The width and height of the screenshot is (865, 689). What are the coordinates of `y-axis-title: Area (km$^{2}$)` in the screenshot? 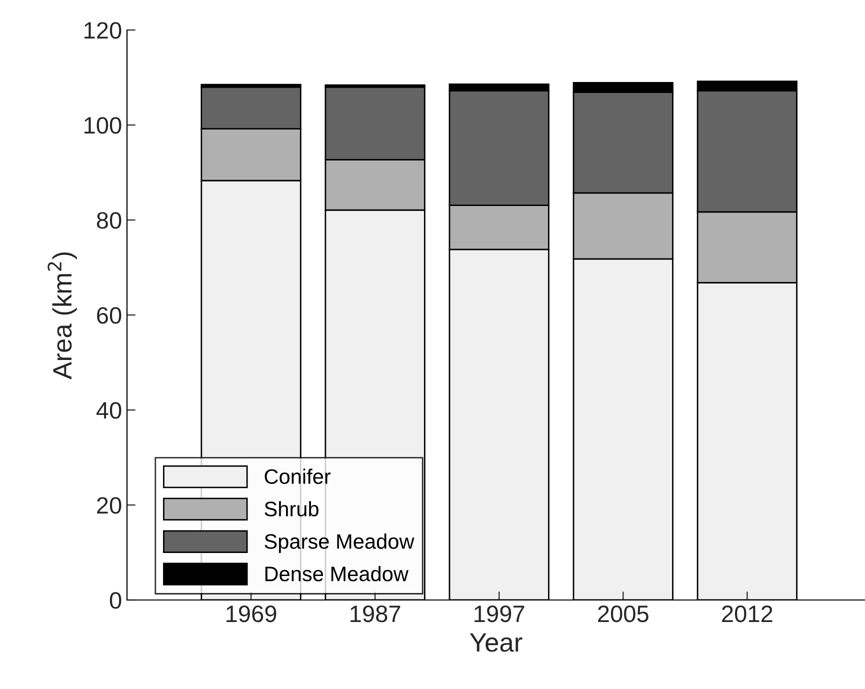 It's located at (62, 316).